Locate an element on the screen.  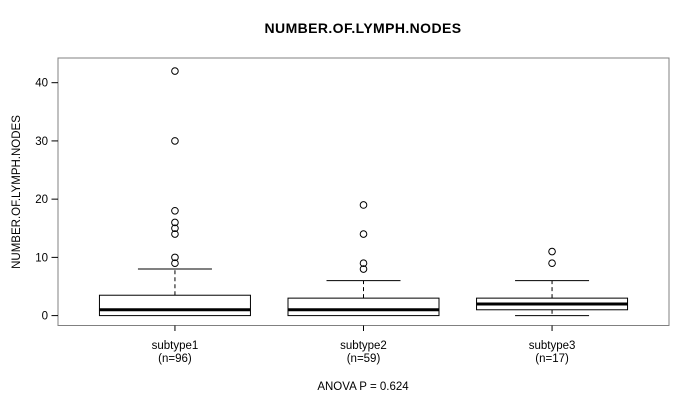
y-tick-label: 20 is located at coordinates (41, 200).